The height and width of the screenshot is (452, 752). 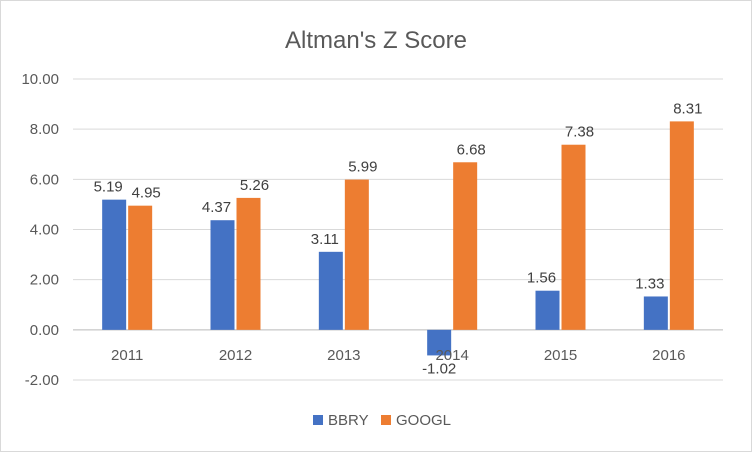 What do you see at coordinates (222, 275) in the screenshot?
I see `bar-bbry-2012` at bounding box center [222, 275].